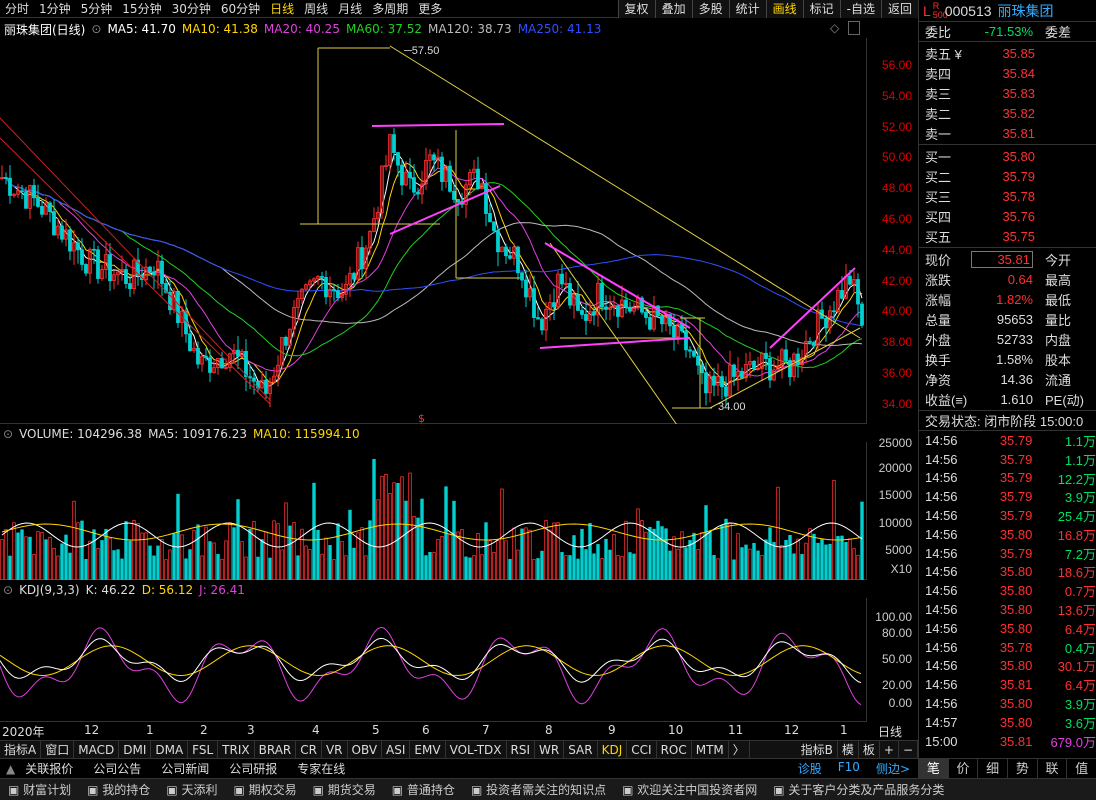 This screenshot has width=1096, height=800. I want to click on toolbar-button: 叠加, so click(673, 9).